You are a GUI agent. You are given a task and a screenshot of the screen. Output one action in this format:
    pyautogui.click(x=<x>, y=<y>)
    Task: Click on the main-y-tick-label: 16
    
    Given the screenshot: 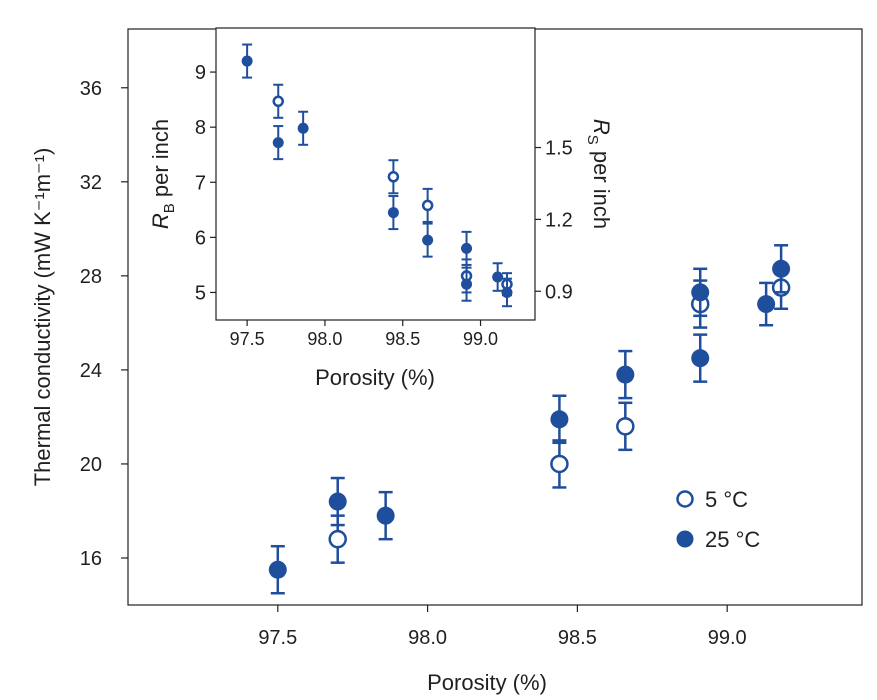 What is the action you would take?
    pyautogui.click(x=91, y=559)
    